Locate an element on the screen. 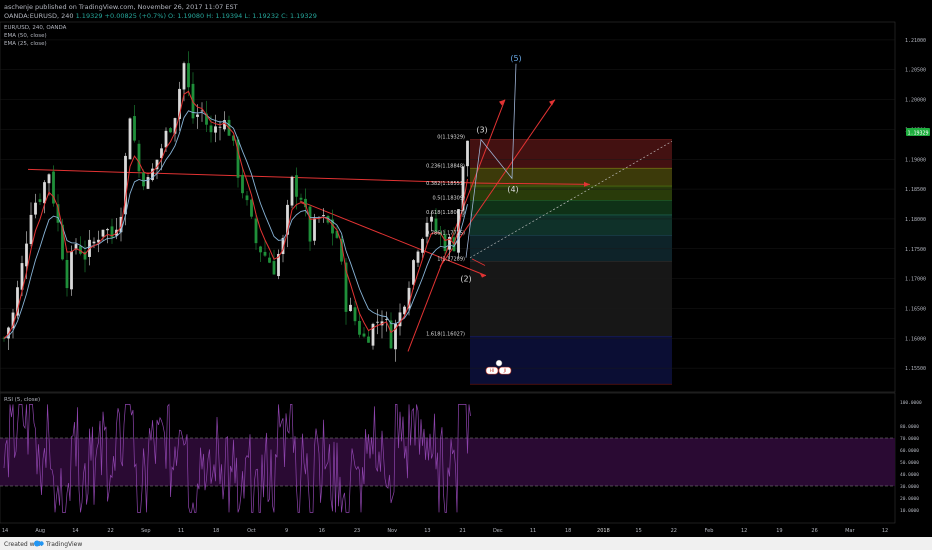  rsi-tick-label: 20.0000 is located at coordinates (909, 499).